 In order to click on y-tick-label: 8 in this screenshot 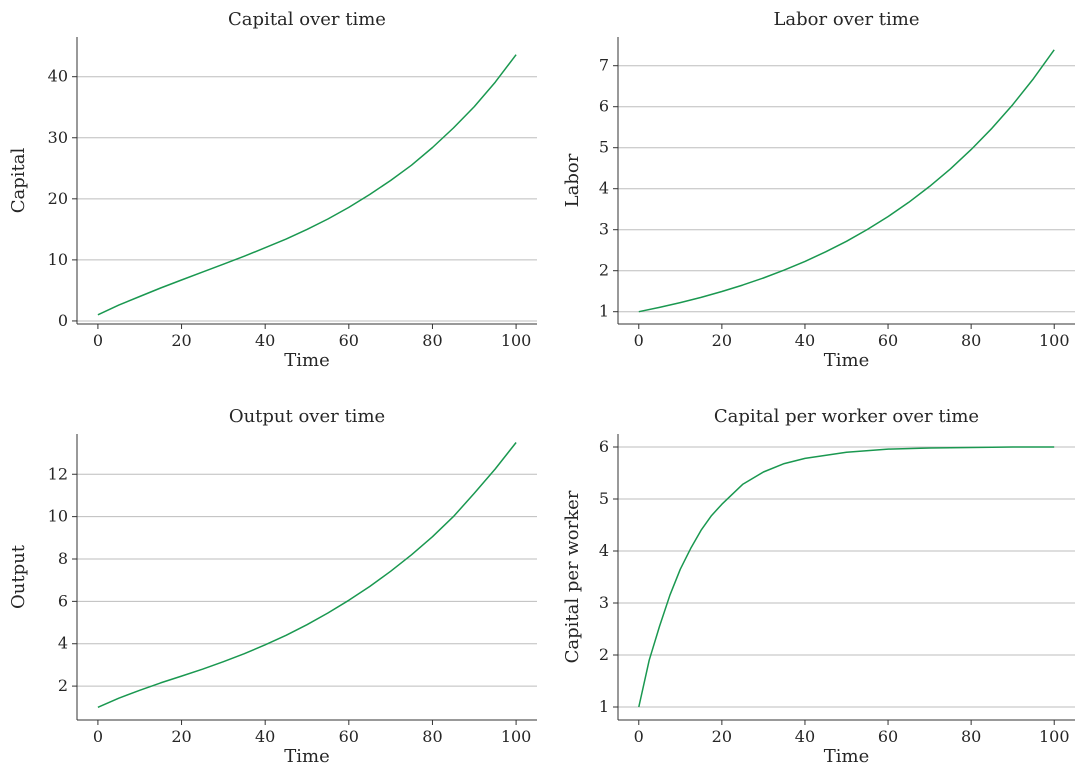, I will do `click(63, 558)`.